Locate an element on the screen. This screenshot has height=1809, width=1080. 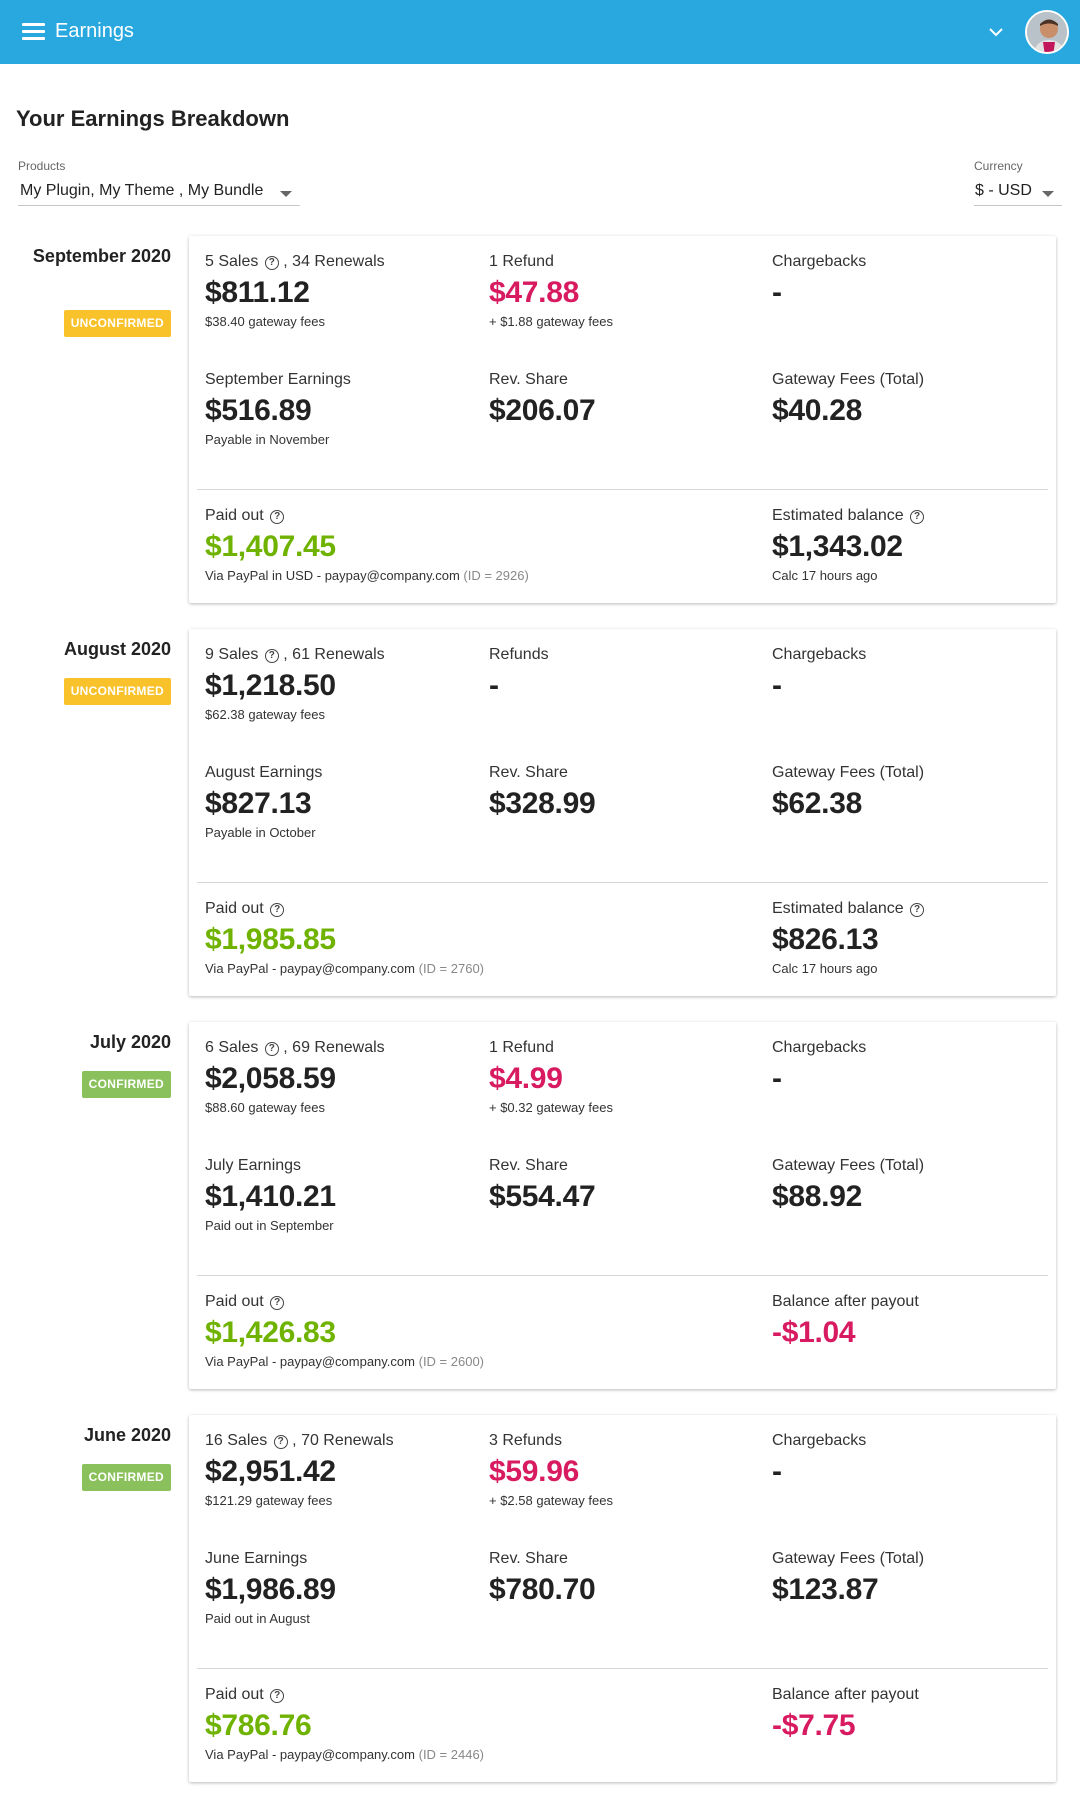
sales-fees: $38.40 gateway fees is located at coordinates (265, 321).